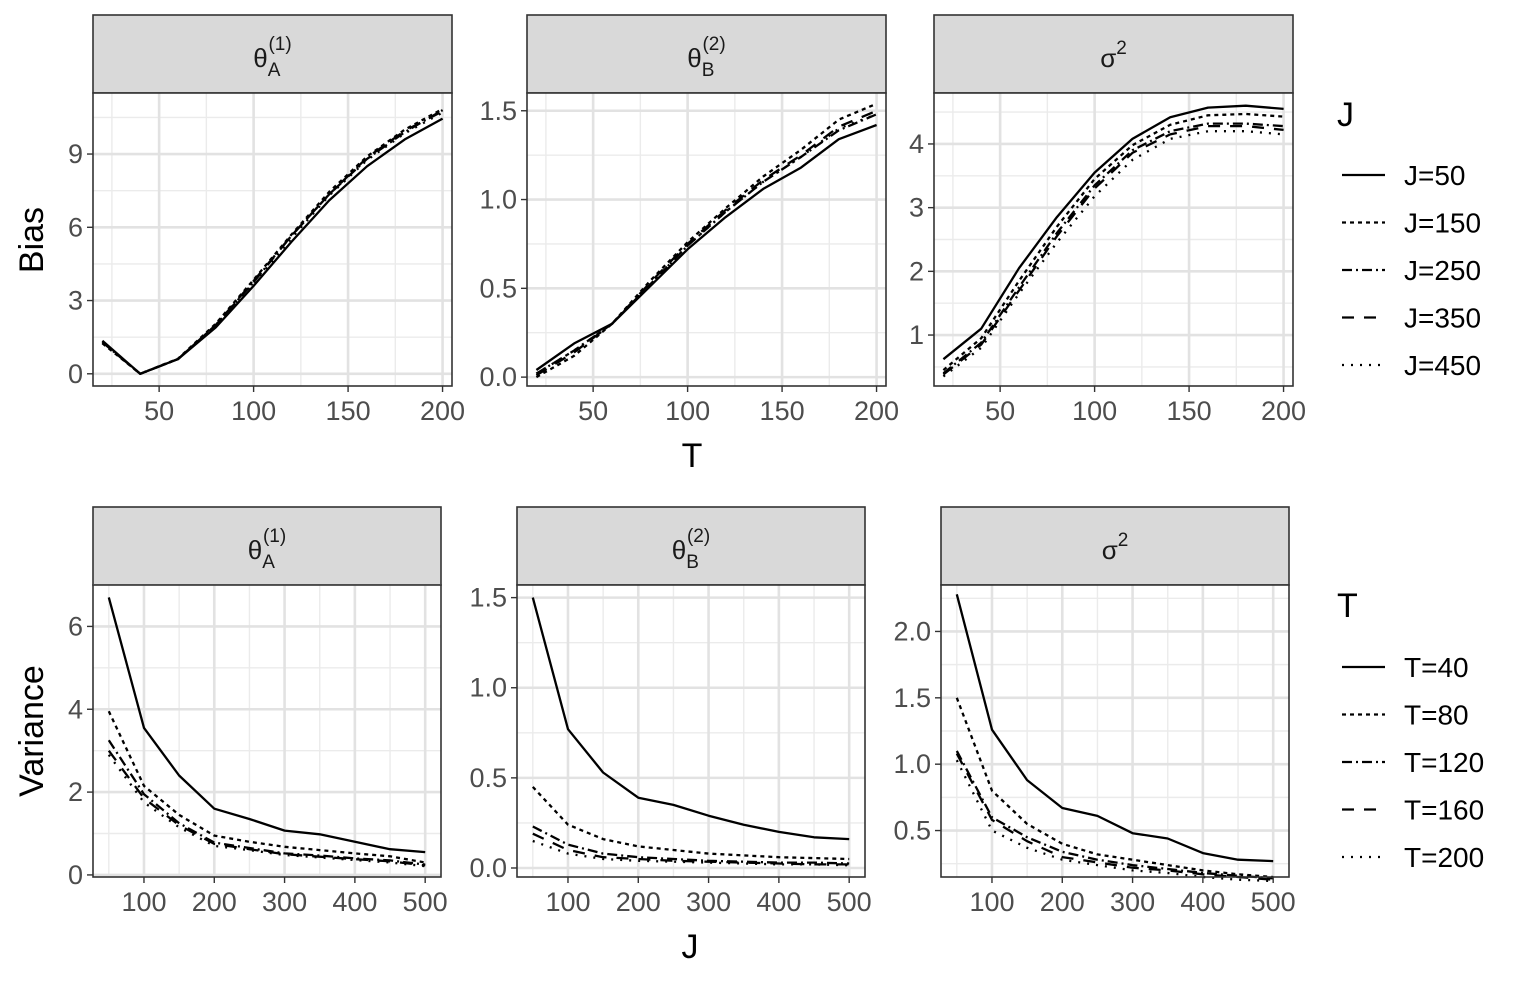  What do you see at coordinates (692, 456) in the screenshot?
I see `x-axis-title: T` at bounding box center [692, 456].